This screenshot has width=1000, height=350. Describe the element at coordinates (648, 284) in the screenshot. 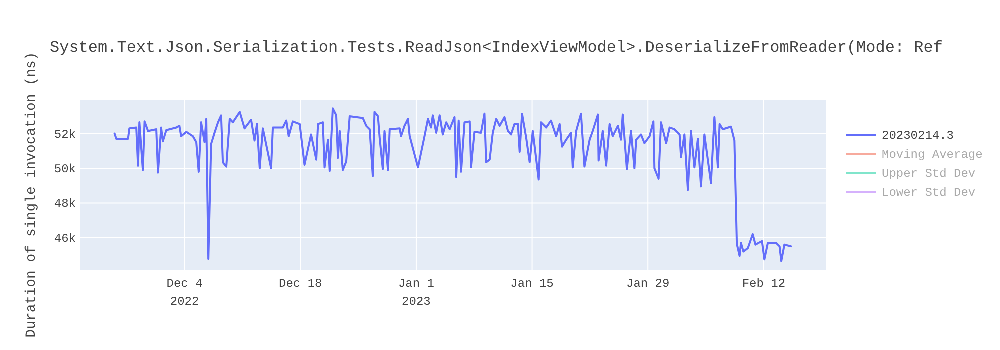

I see `x-tick-label: Jan 29` at that location.